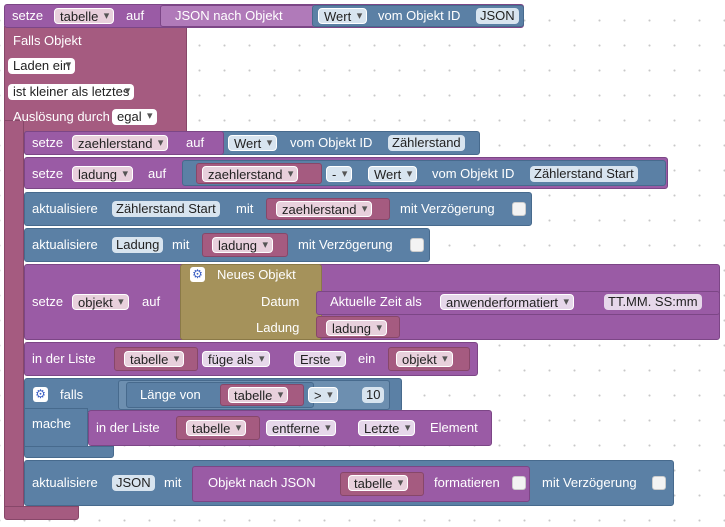 This screenshot has width=725, height=527. What do you see at coordinates (71, 92) in the screenshot?
I see `compare-option: ist kleiner als letztes` at bounding box center [71, 92].